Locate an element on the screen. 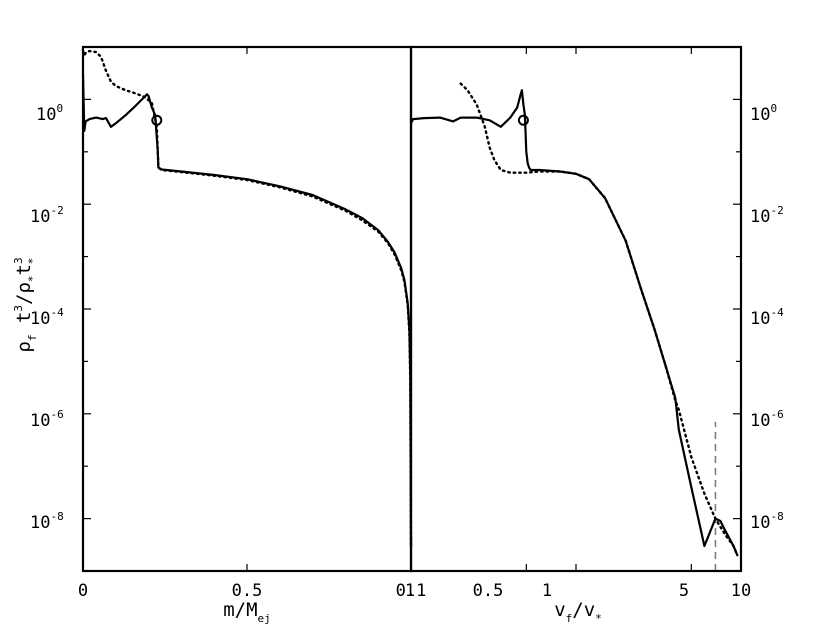 The image size is (830, 631). right-x-tick-label: 0.1 is located at coordinates (411, 591).